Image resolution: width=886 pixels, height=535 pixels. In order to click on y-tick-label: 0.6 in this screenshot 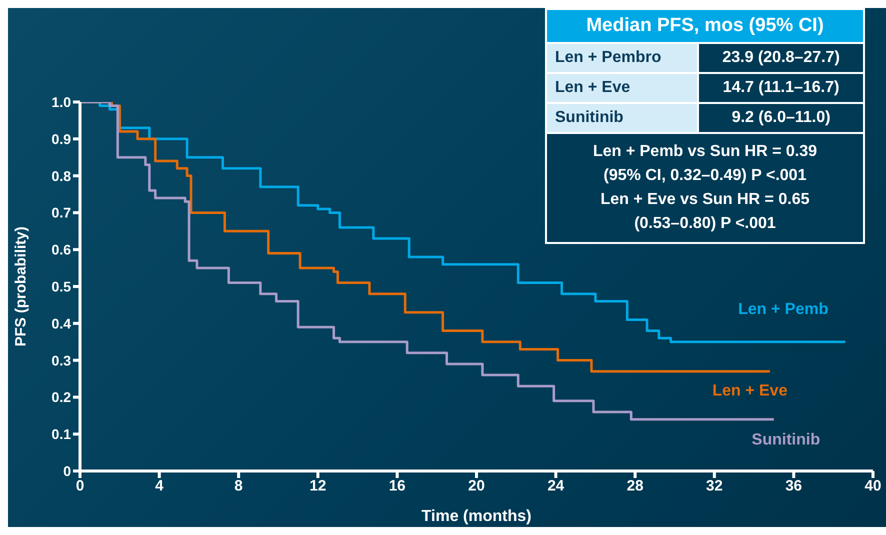, I will do `click(62, 250)`.